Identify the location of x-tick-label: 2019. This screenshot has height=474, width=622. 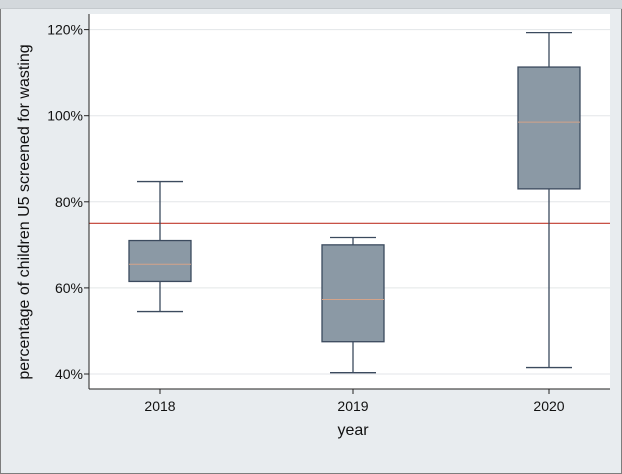
(352, 406).